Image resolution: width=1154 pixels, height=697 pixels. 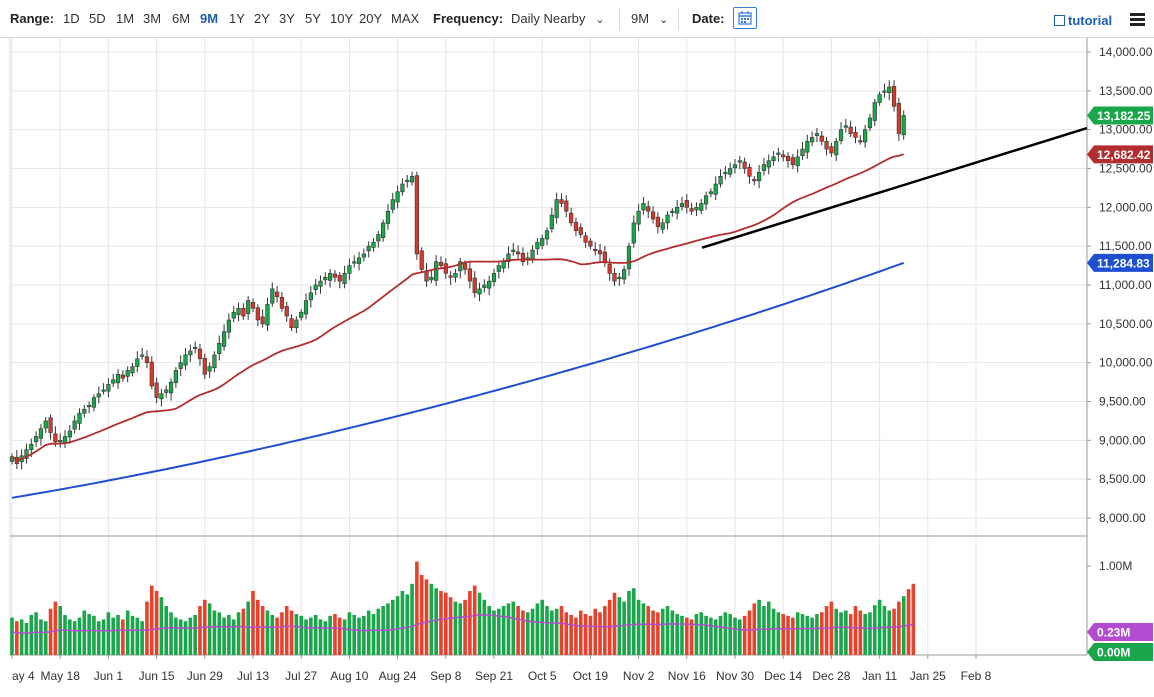 I want to click on range-button-5y: 5Y, so click(x=313, y=18).